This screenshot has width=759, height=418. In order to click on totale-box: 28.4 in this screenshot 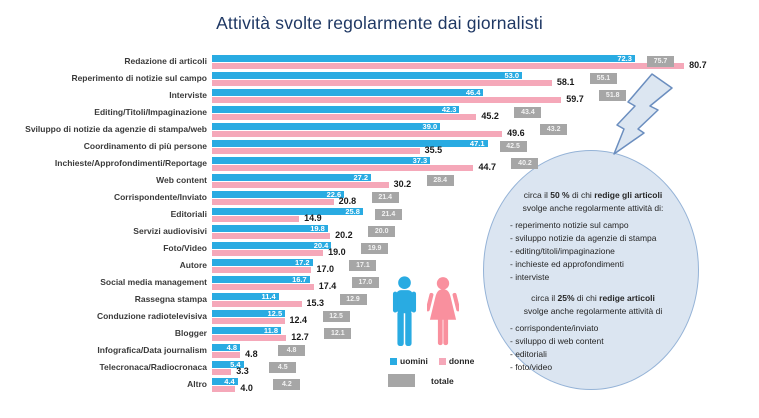, I will do `click(440, 180)`.